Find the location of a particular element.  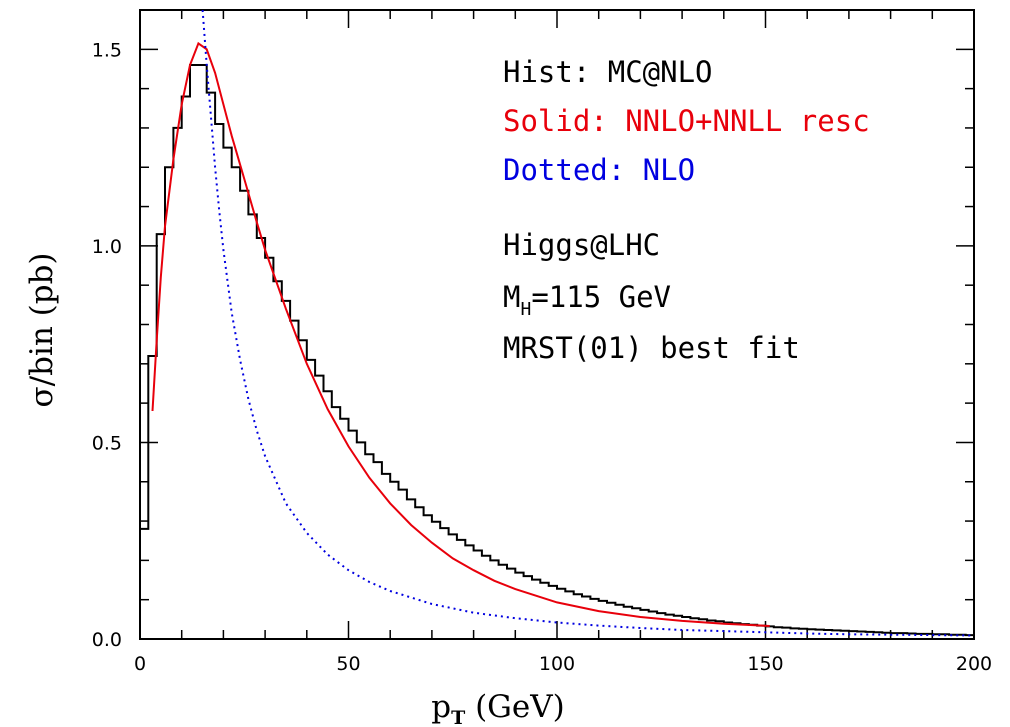

annotation-mass-sub: H is located at coordinates (525, 309).